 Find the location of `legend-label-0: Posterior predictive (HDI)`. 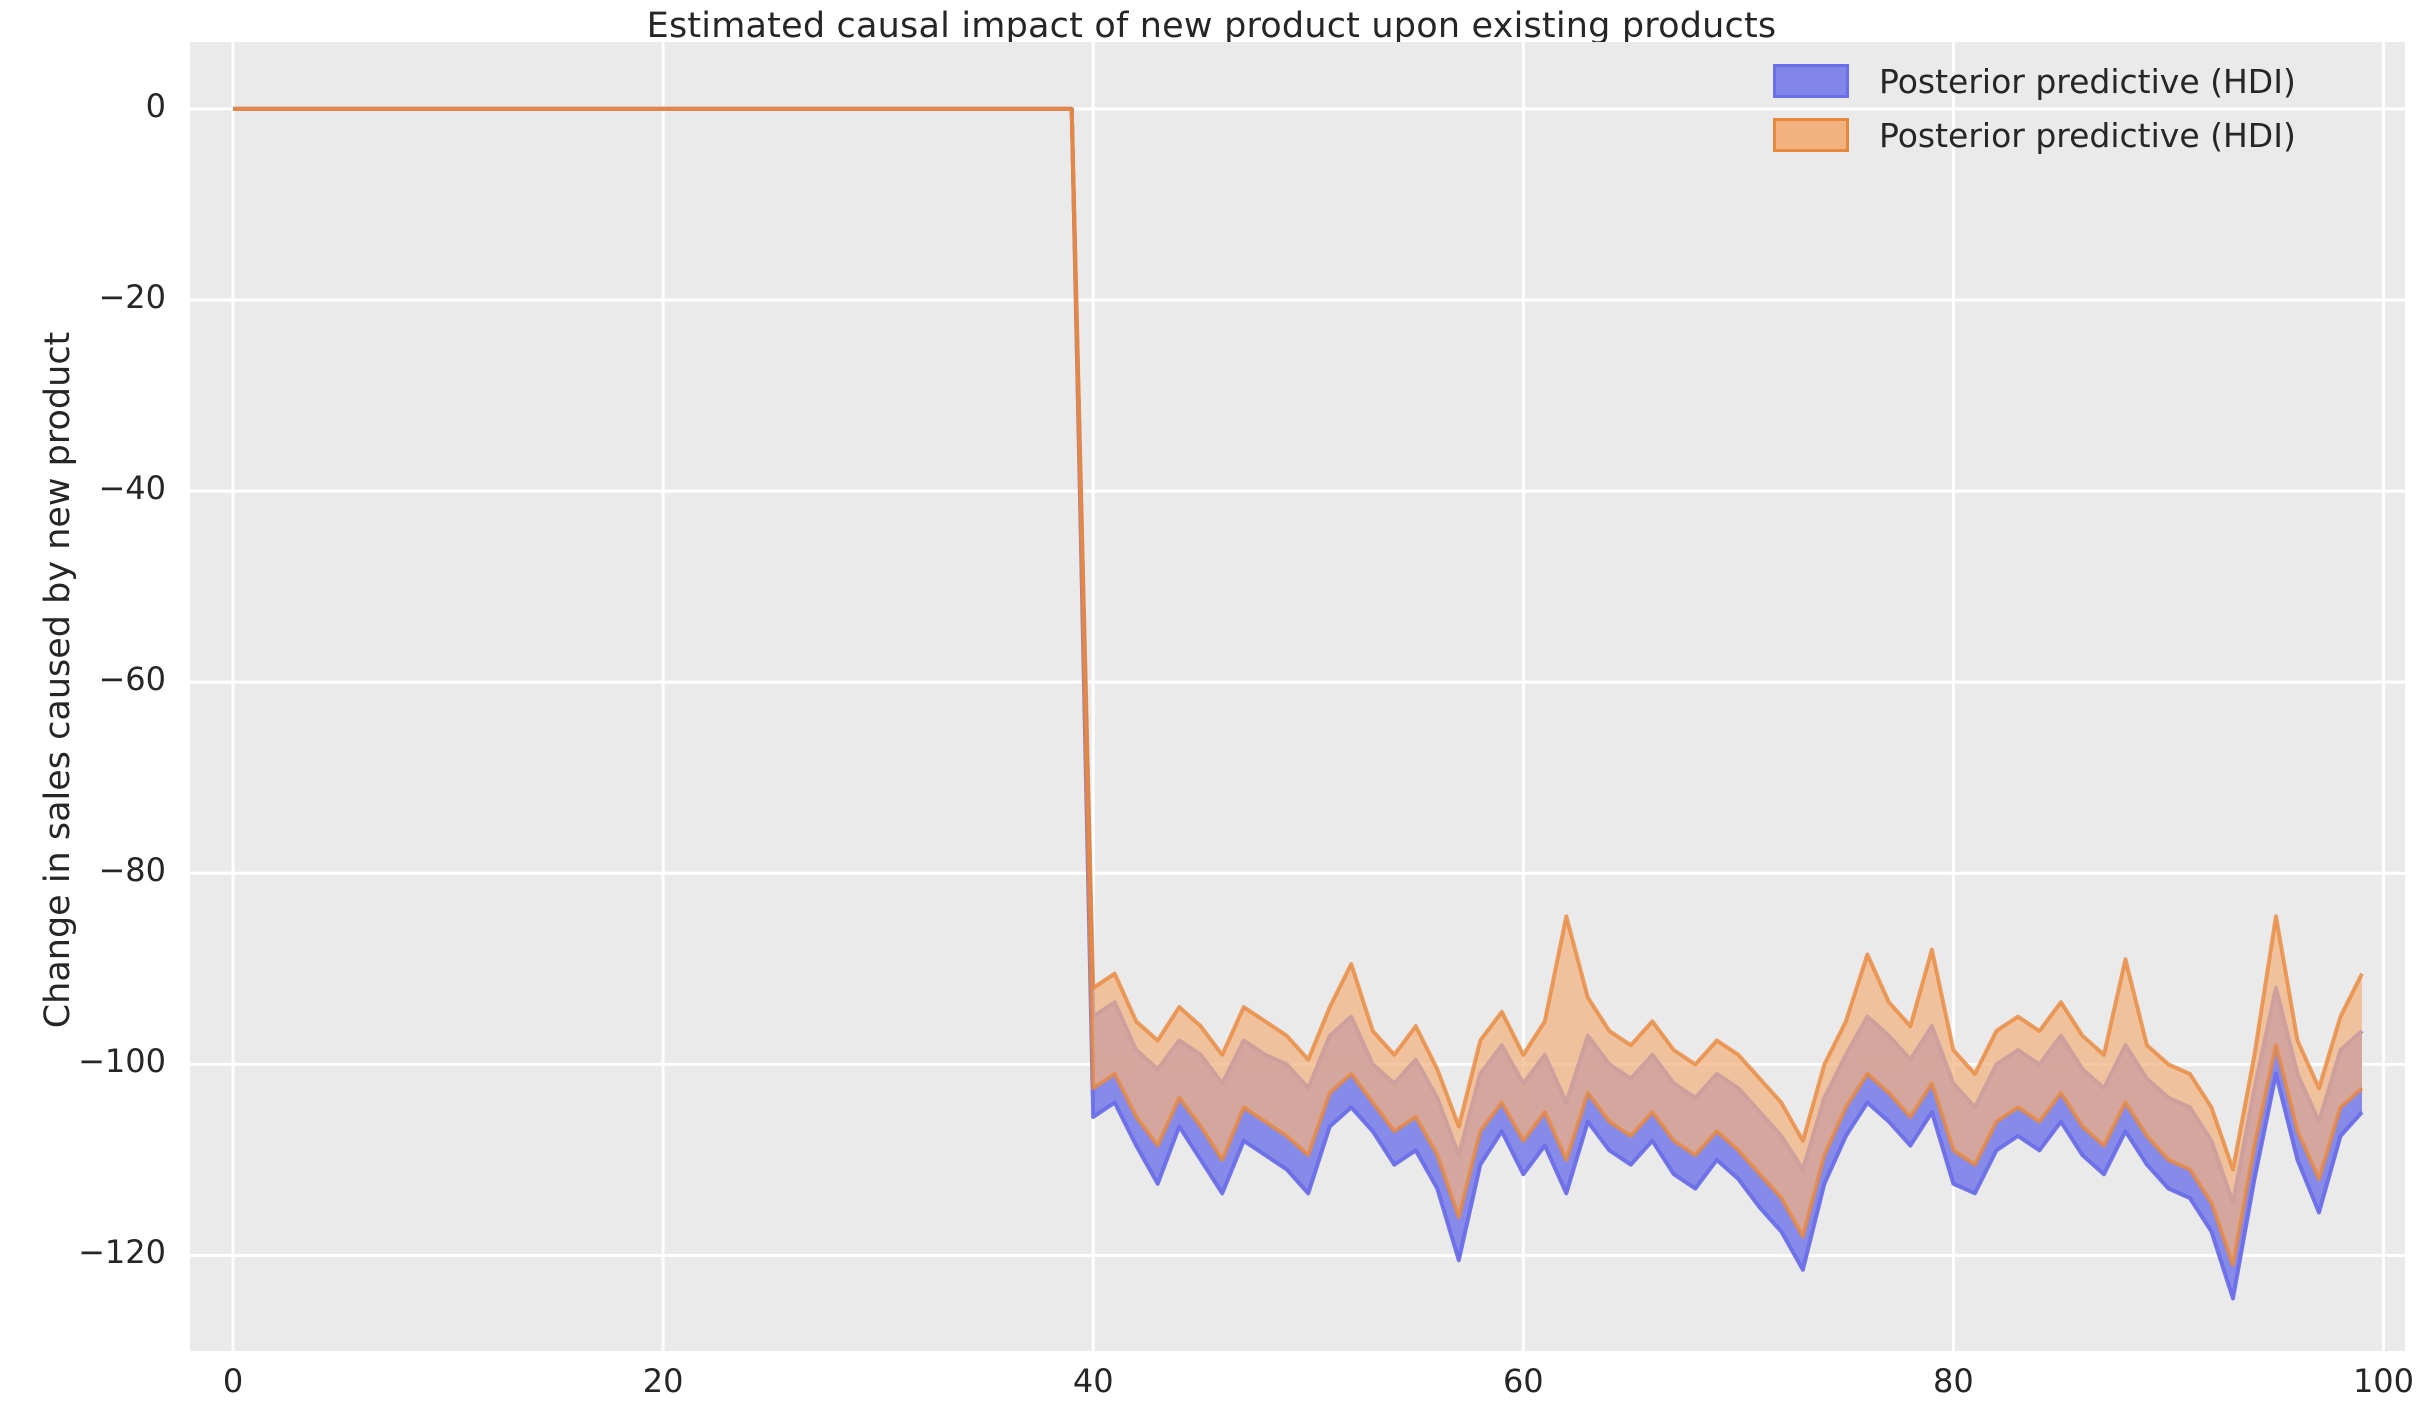

legend-label-0: Posterior predictive (HDI) is located at coordinates (2087, 81).